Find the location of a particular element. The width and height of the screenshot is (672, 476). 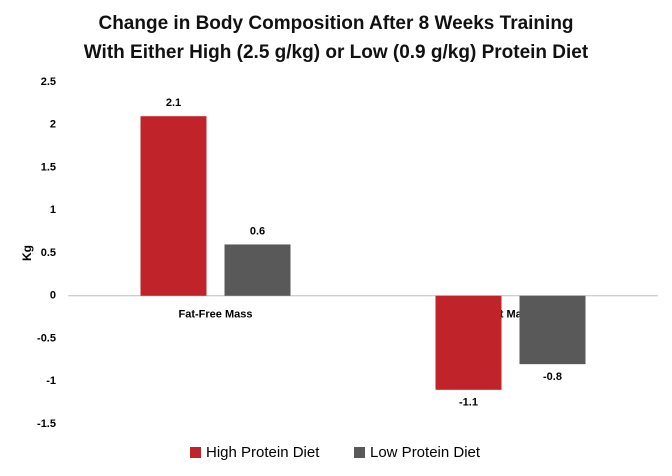

value-label: -1.1 is located at coordinates (468, 403).